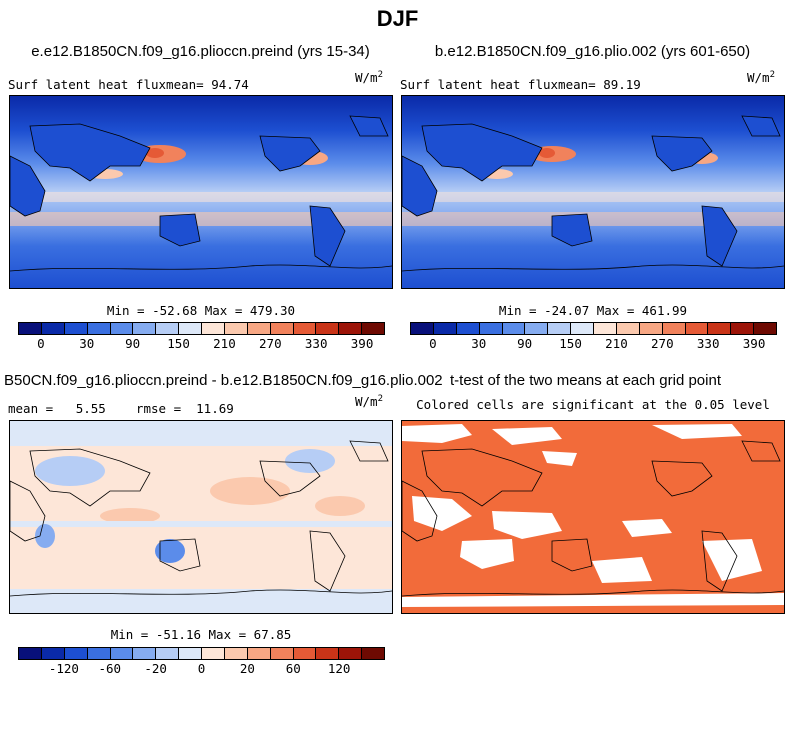 This screenshot has height=733, width=795. I want to click on panel4-map, so click(593, 517).